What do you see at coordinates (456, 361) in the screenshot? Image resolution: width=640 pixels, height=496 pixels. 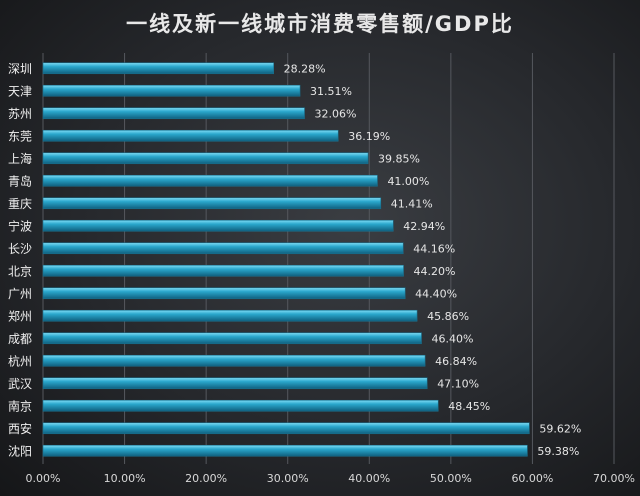 I see `data-label: 46.84%` at bounding box center [456, 361].